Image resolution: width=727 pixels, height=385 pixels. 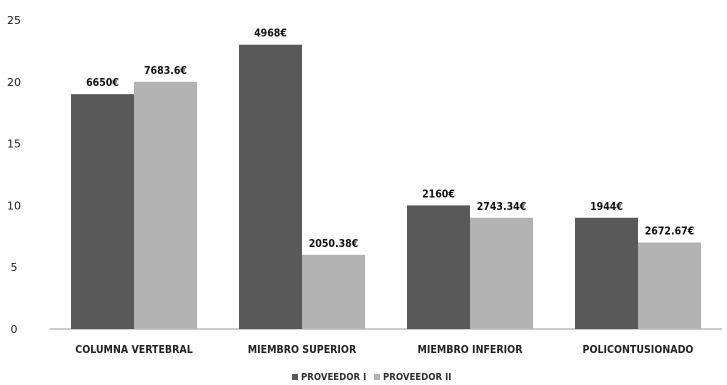 What do you see at coordinates (270, 34) in the screenshot?
I see `data-label: 4968€` at bounding box center [270, 34].